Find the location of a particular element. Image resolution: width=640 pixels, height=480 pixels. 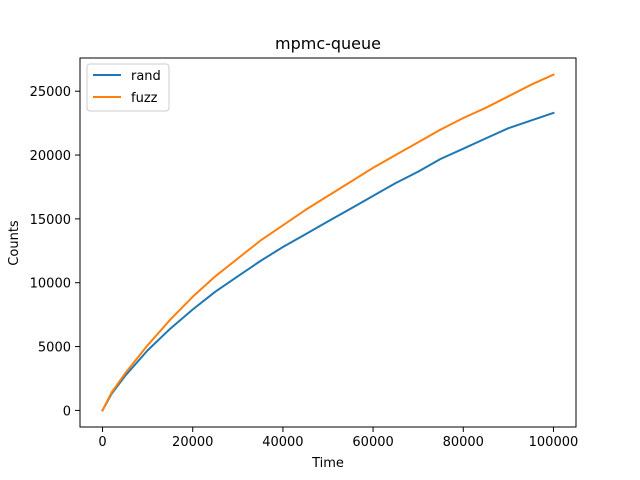

x-axis: 0 20000 40000 60000 80000 100000 is located at coordinates (338, 438).